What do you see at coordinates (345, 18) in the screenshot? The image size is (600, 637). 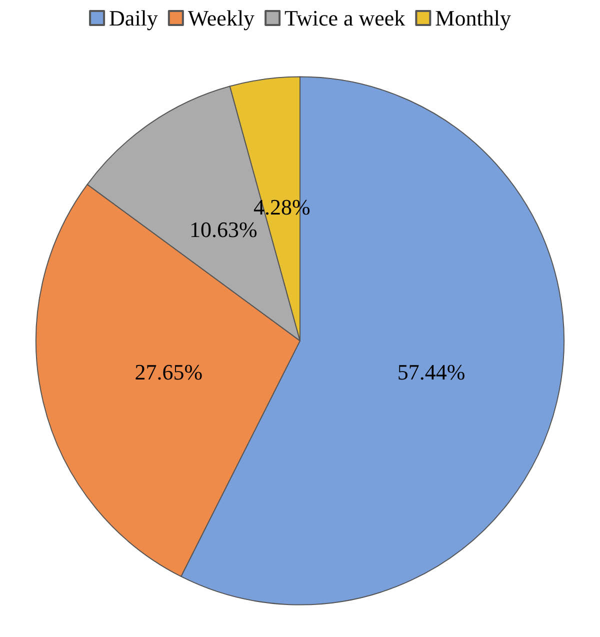 I see `legend-label: Twice a week` at bounding box center [345, 18].